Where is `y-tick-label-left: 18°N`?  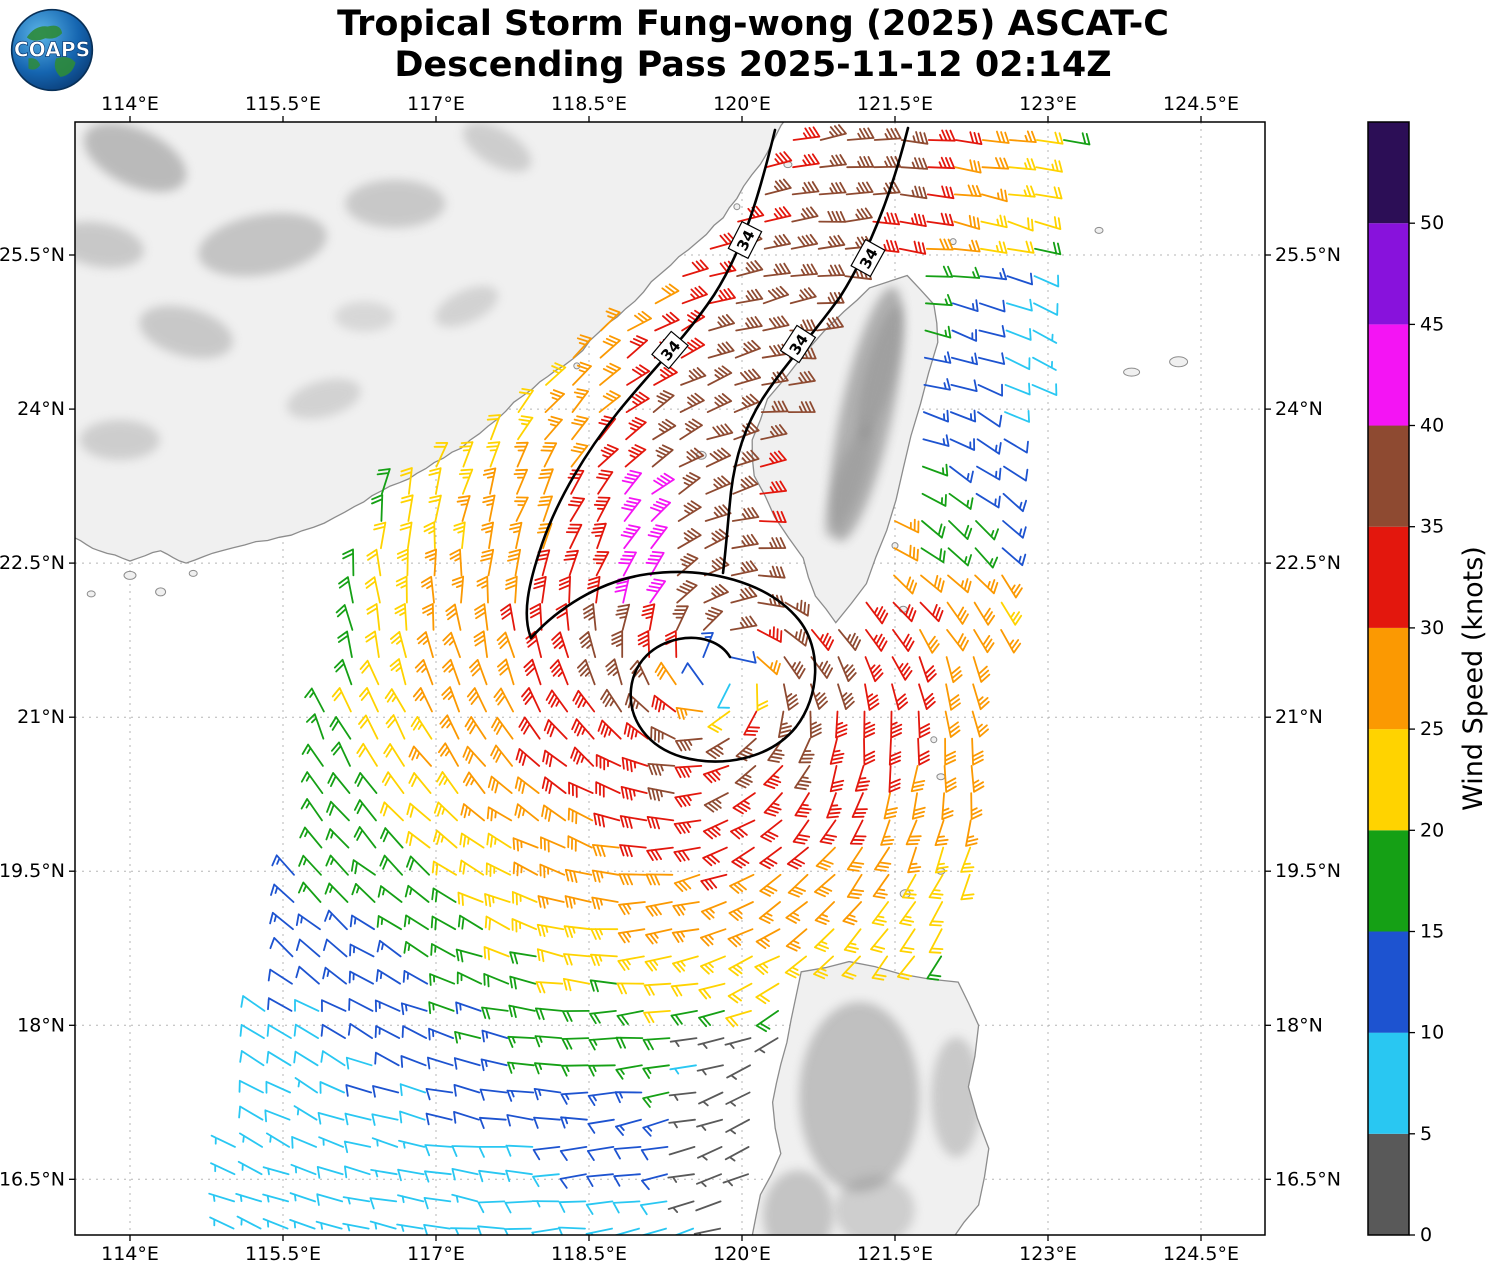
y-tick-label-left: 18°N is located at coordinates (41, 1025).